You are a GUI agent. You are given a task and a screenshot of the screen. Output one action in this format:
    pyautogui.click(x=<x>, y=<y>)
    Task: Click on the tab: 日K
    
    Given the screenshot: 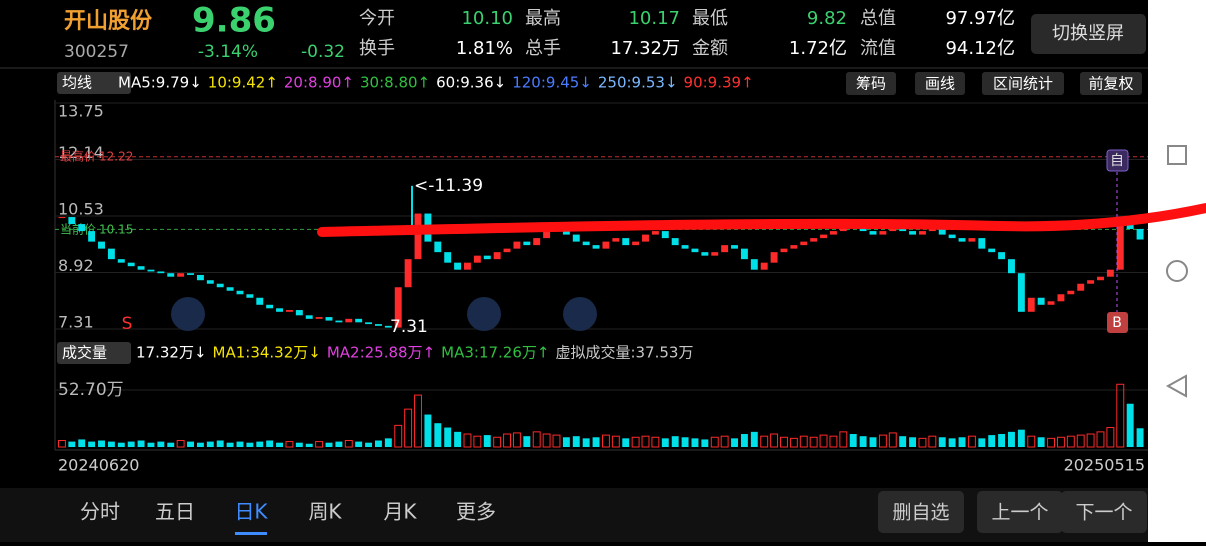 What is the action you would take?
    pyautogui.click(x=251, y=512)
    